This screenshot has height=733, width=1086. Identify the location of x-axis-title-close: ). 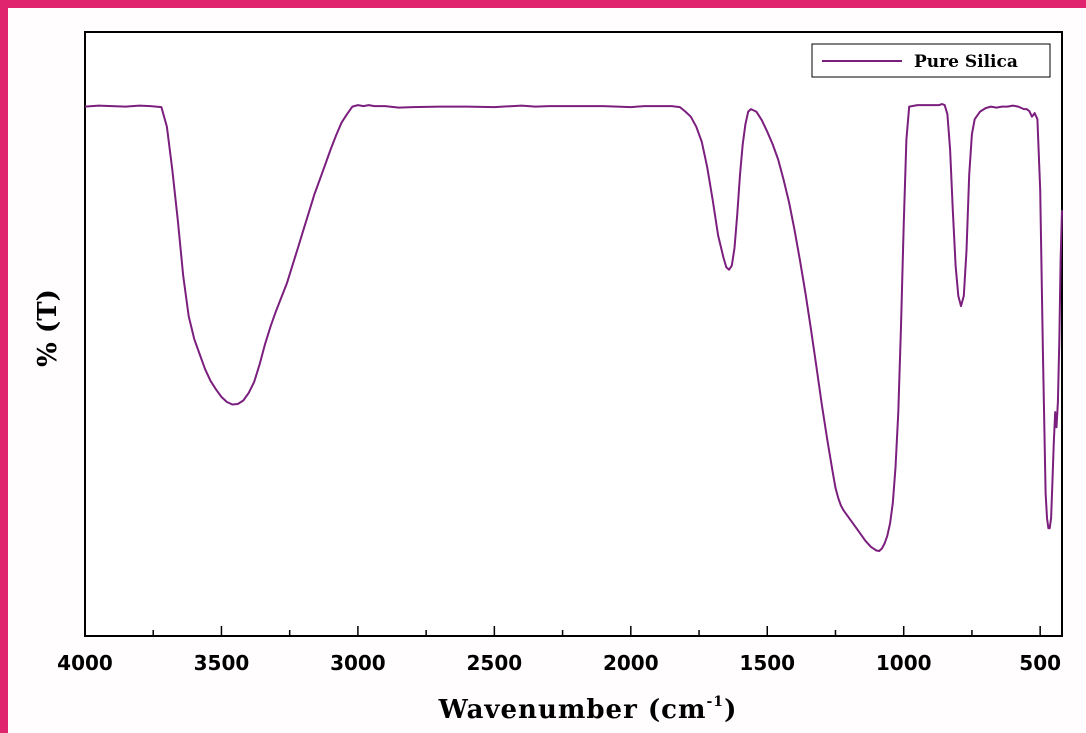
(730, 710).